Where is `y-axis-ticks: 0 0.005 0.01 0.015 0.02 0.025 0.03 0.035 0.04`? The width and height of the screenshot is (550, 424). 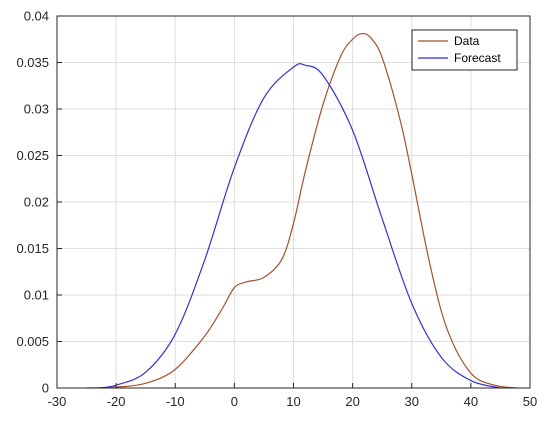 y-axis-ticks: 0 0.005 0.01 0.015 0.02 0.025 0.03 0.035 0.04 is located at coordinates (39, 202).